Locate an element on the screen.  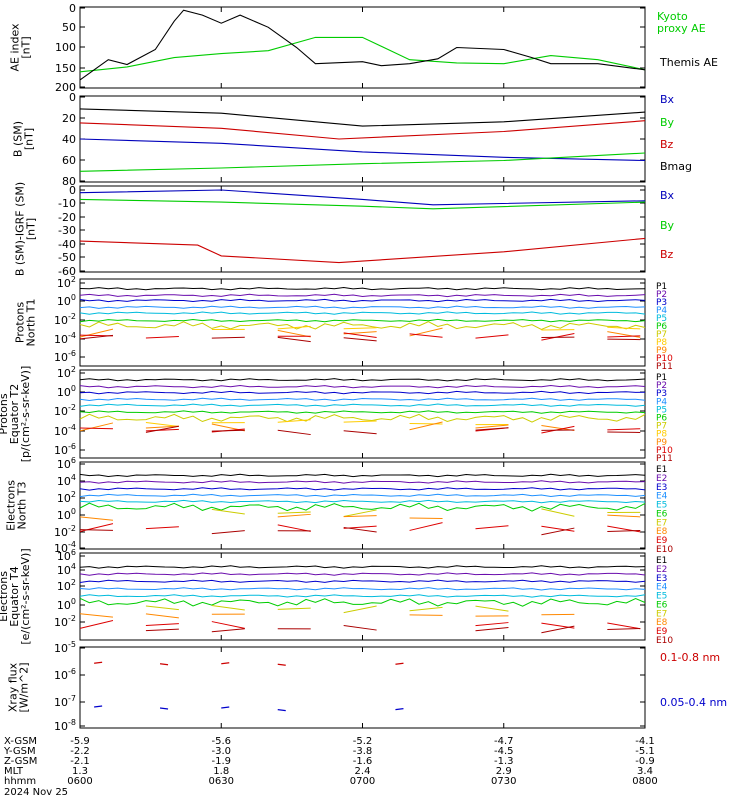
y-tick-label: 106 is located at coordinates (66, 463).